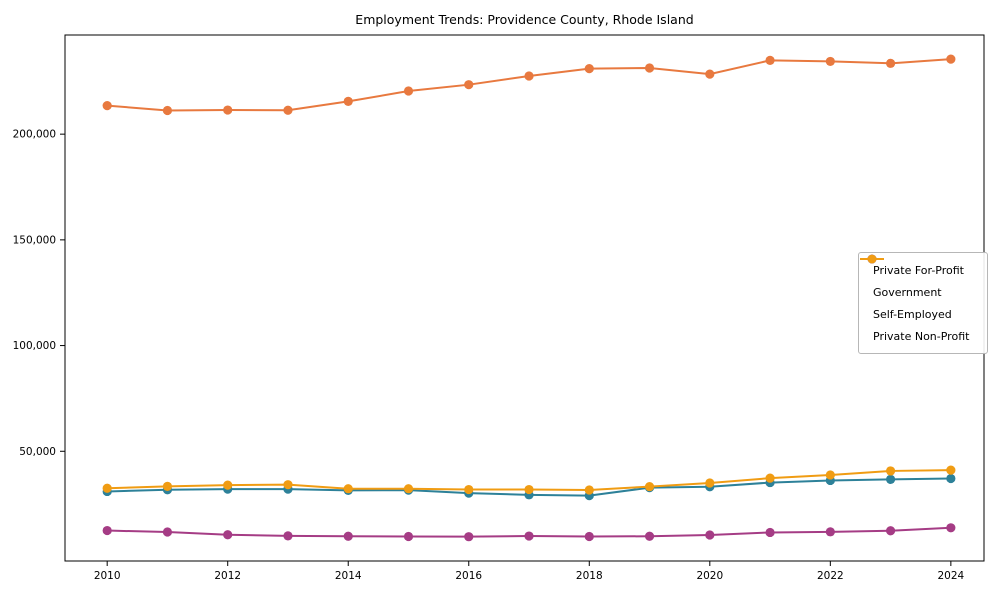 This screenshot has height=600, width=1000. What do you see at coordinates (921, 336) in the screenshot?
I see `legend-label: Private Non-Profit` at bounding box center [921, 336].